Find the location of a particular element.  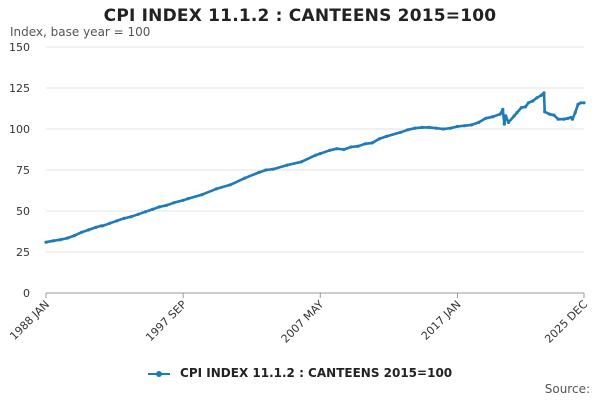

x-tick-label-1: 1997 SEP is located at coordinates (166, 321).